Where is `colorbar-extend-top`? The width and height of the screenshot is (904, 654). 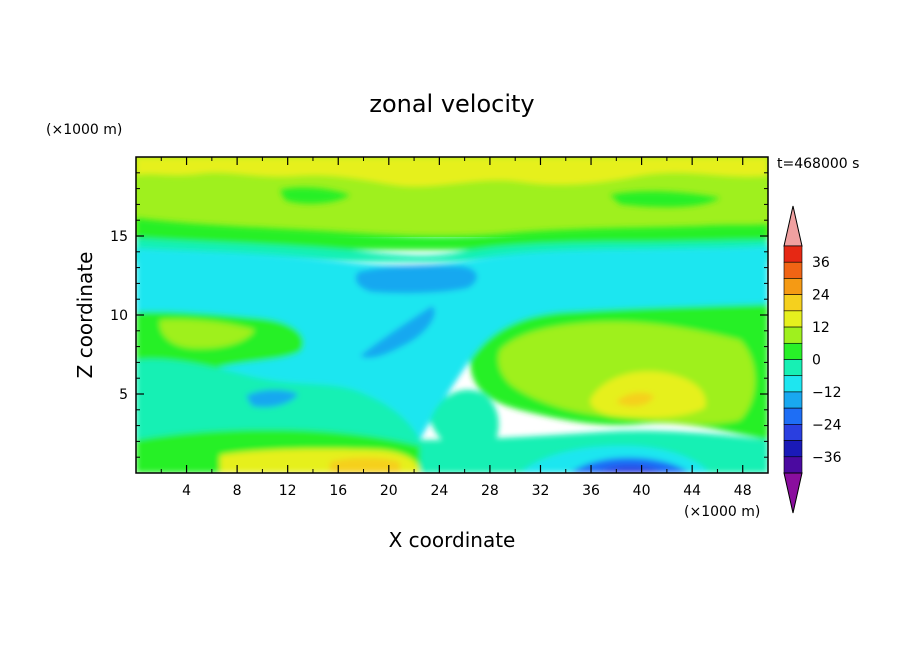
colorbar-extend-top is located at coordinates (793, 226).